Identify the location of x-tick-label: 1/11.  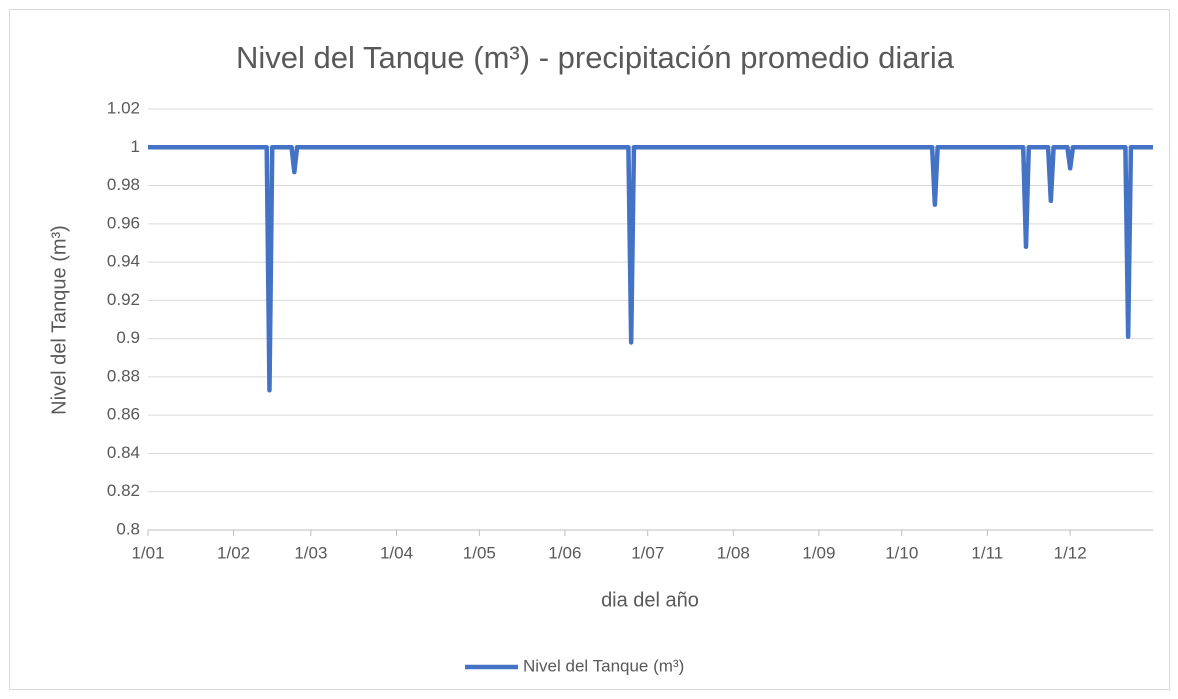
(987, 552).